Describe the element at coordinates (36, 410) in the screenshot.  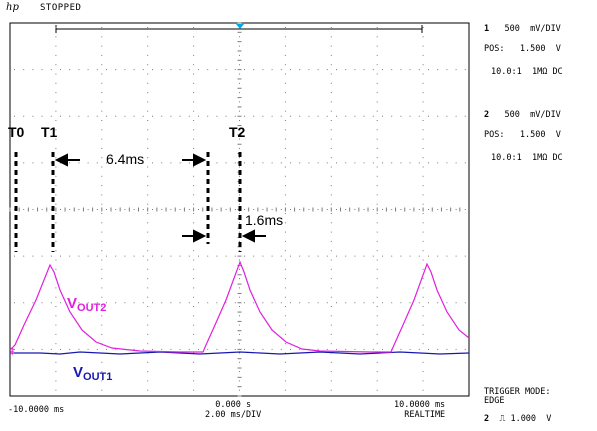
I see `timebase-left: -10.0000 ms` at that location.